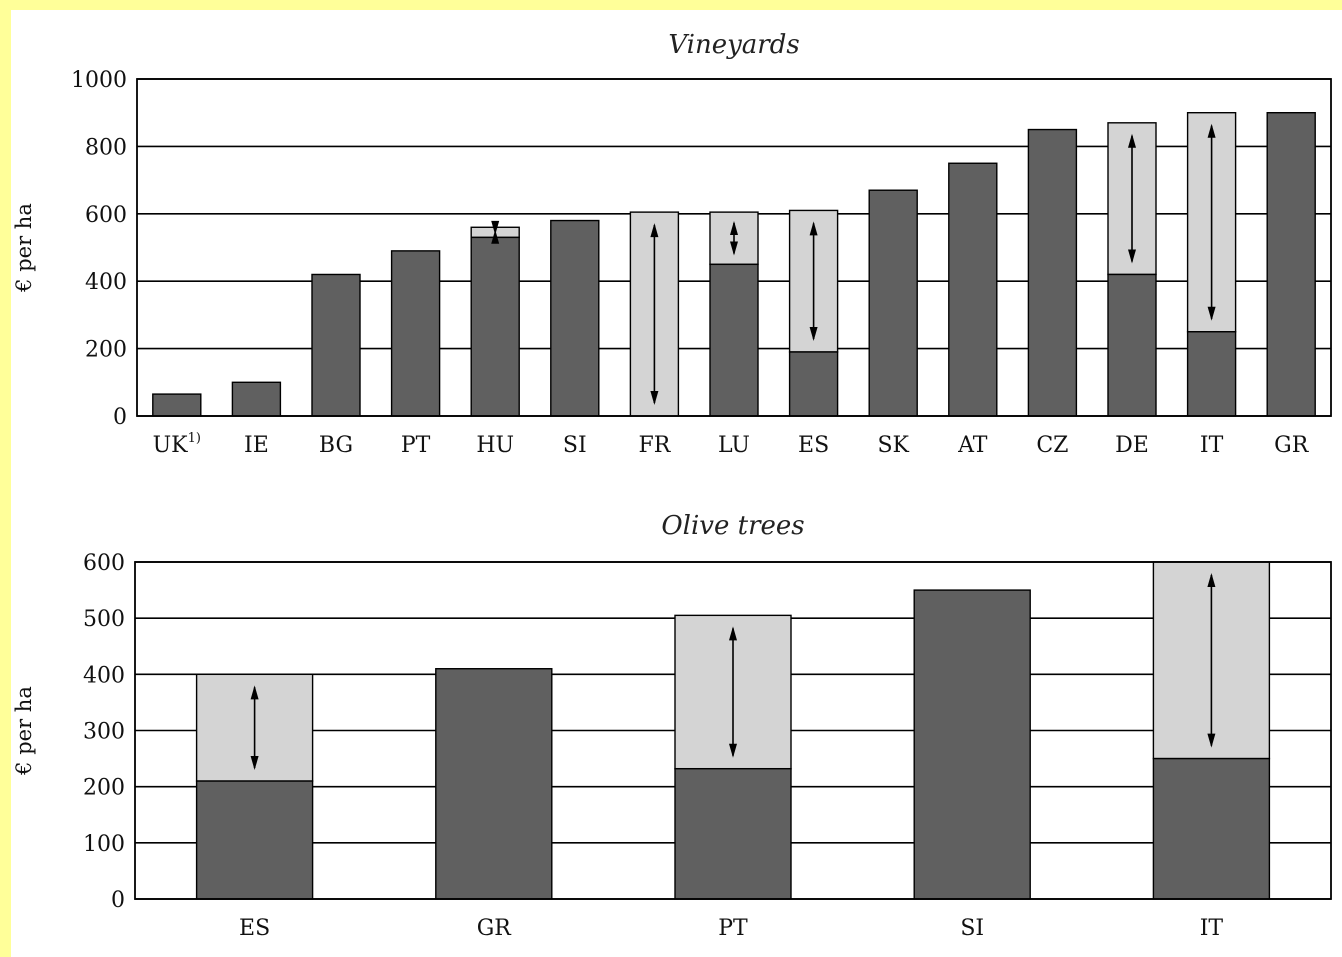 The image size is (1342, 957). Describe the element at coordinates (813, 384) in the screenshot. I see `chart1-bar-es` at that location.